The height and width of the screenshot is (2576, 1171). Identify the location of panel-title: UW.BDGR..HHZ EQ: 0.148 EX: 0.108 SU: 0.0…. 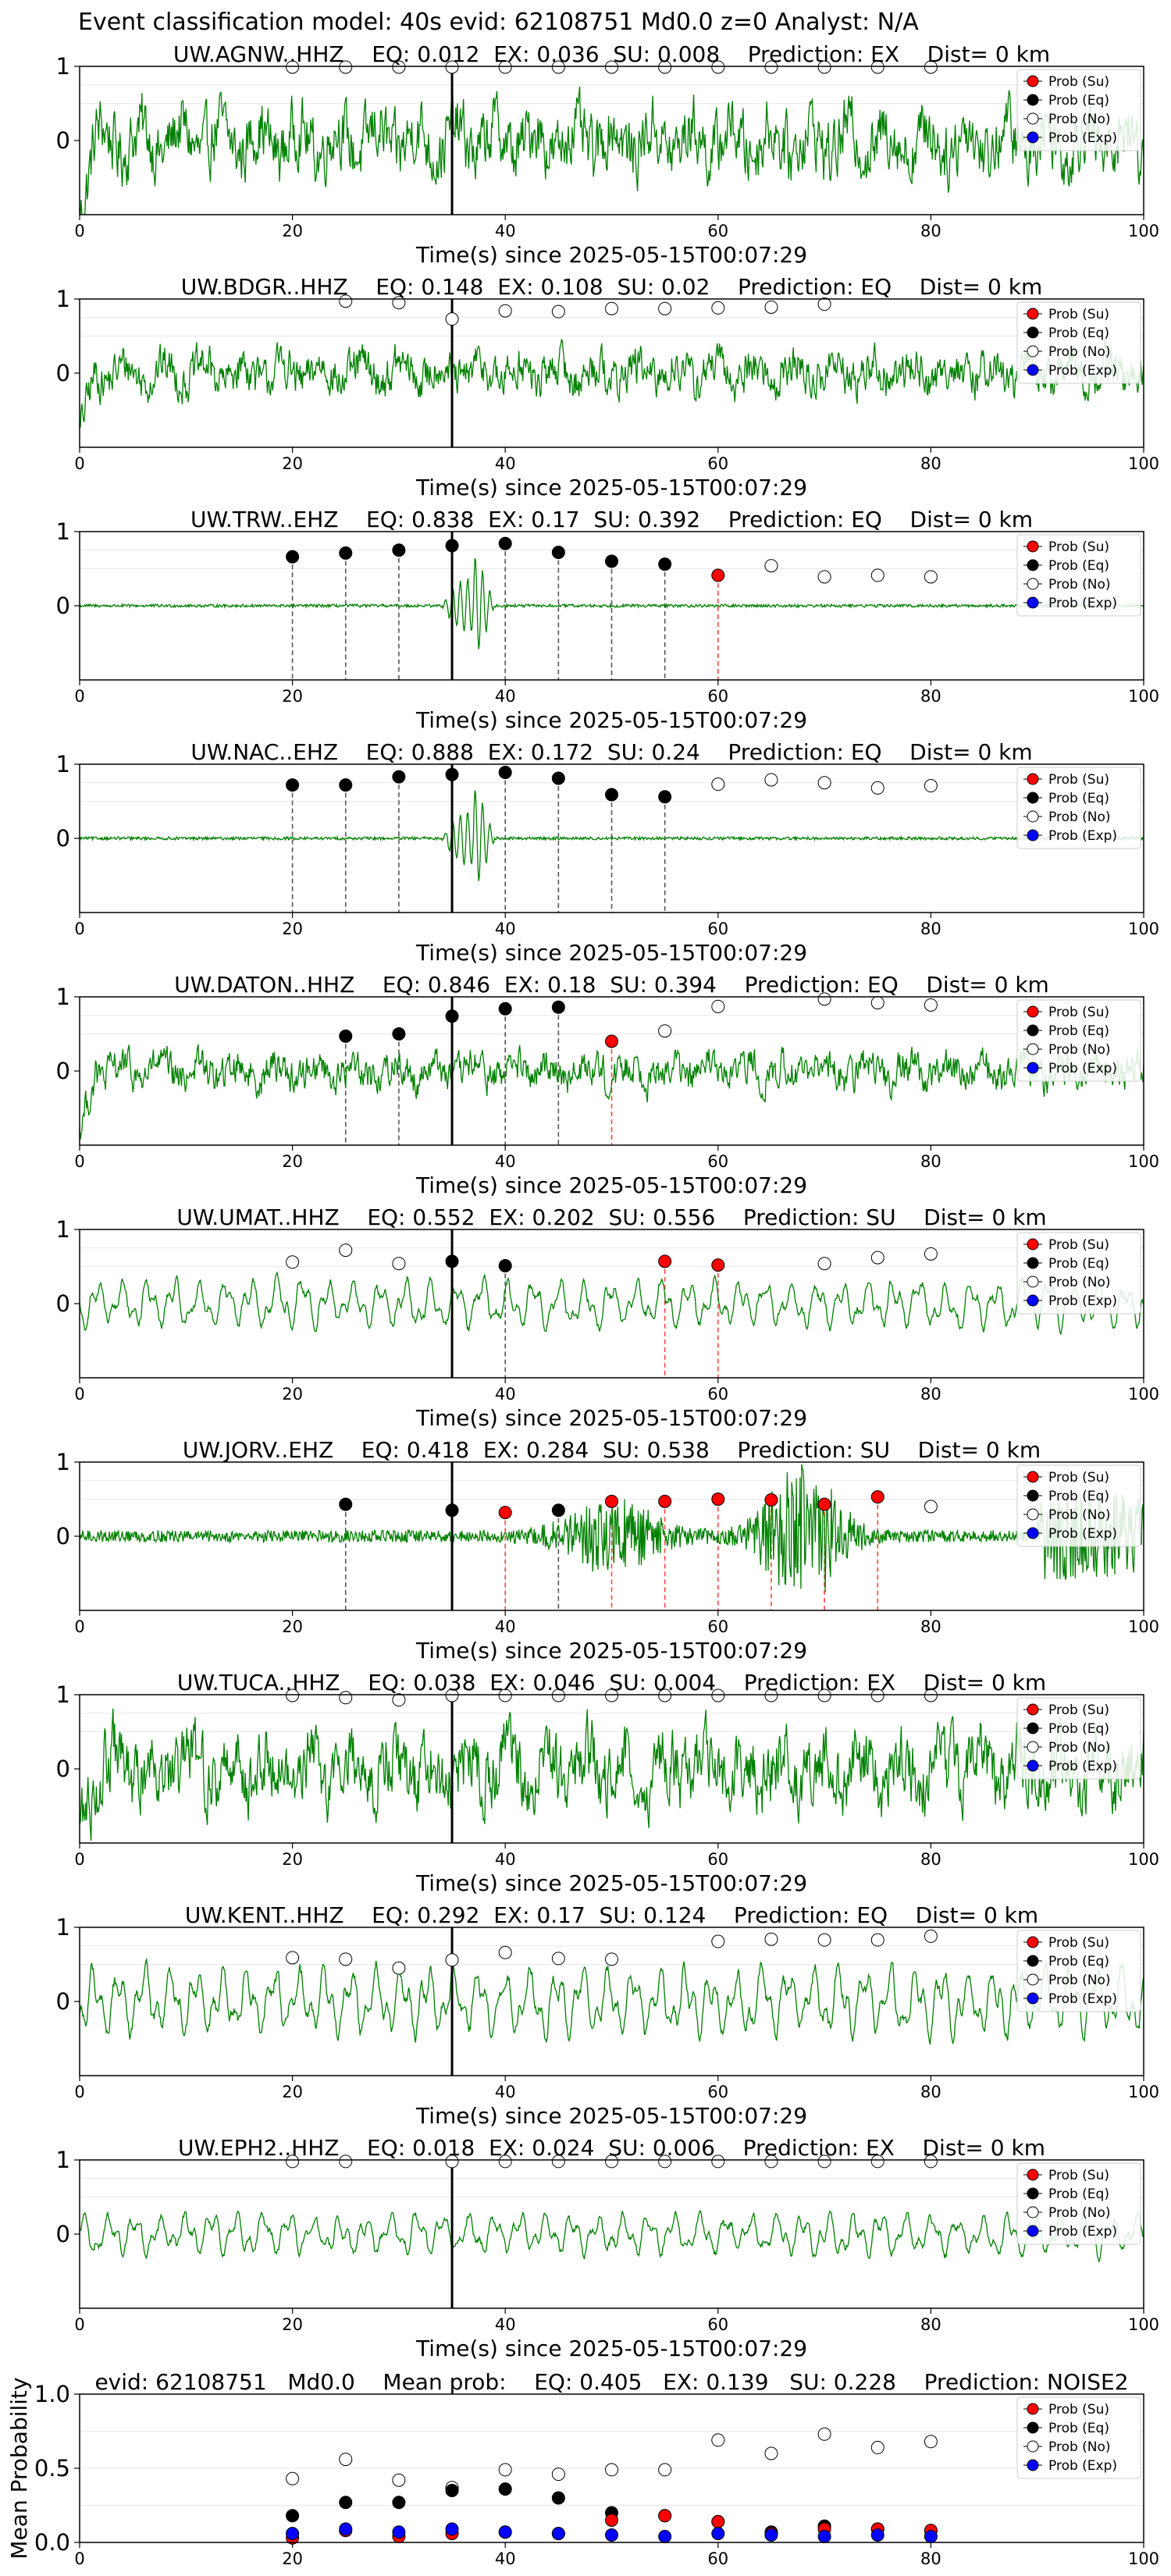
(611, 287).